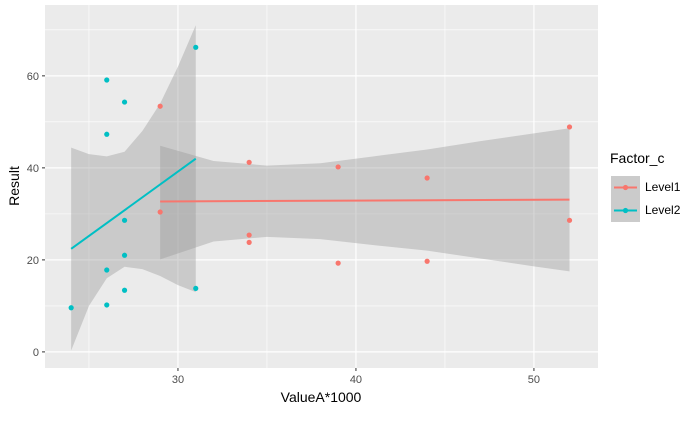 This screenshot has width=700, height=437. I want to click on x-tick-label: 40, so click(356, 380).